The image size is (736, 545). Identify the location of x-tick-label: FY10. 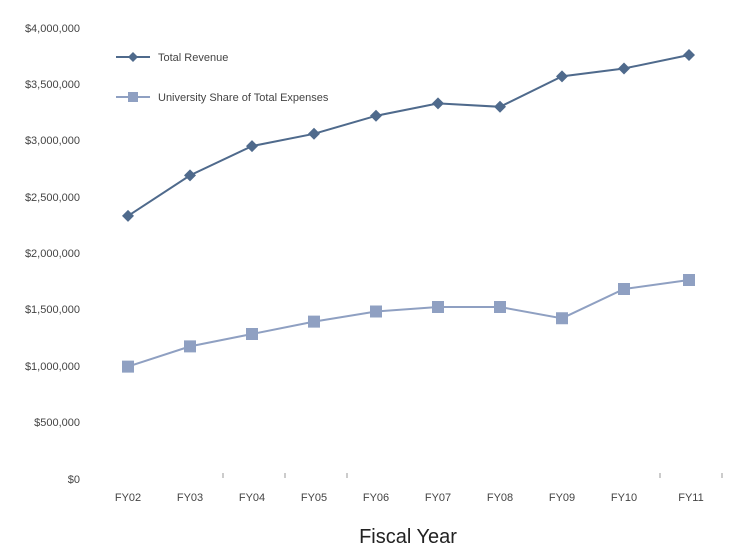
(624, 498).